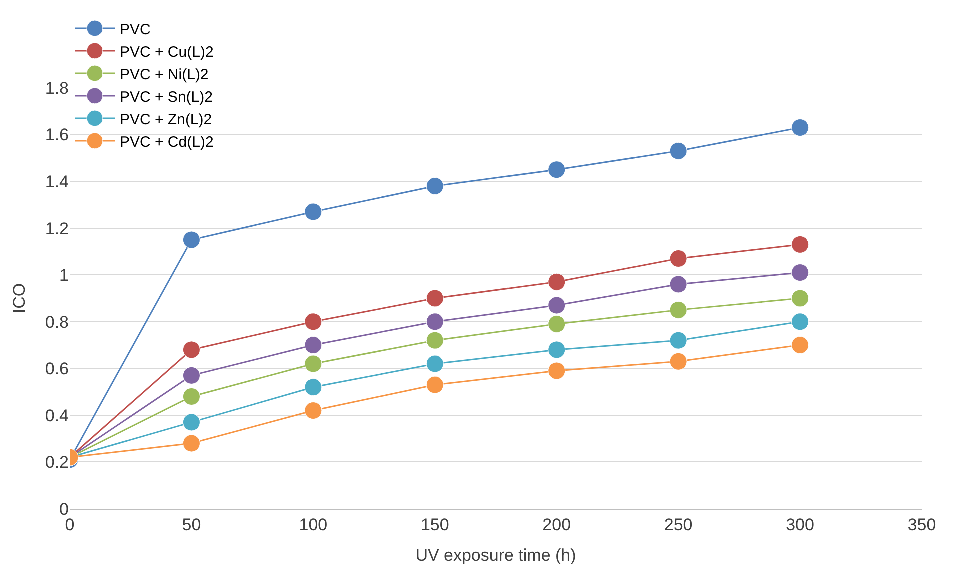  What do you see at coordinates (57, 416) in the screenshot?
I see `y-tick-label: 0.4` at bounding box center [57, 416].